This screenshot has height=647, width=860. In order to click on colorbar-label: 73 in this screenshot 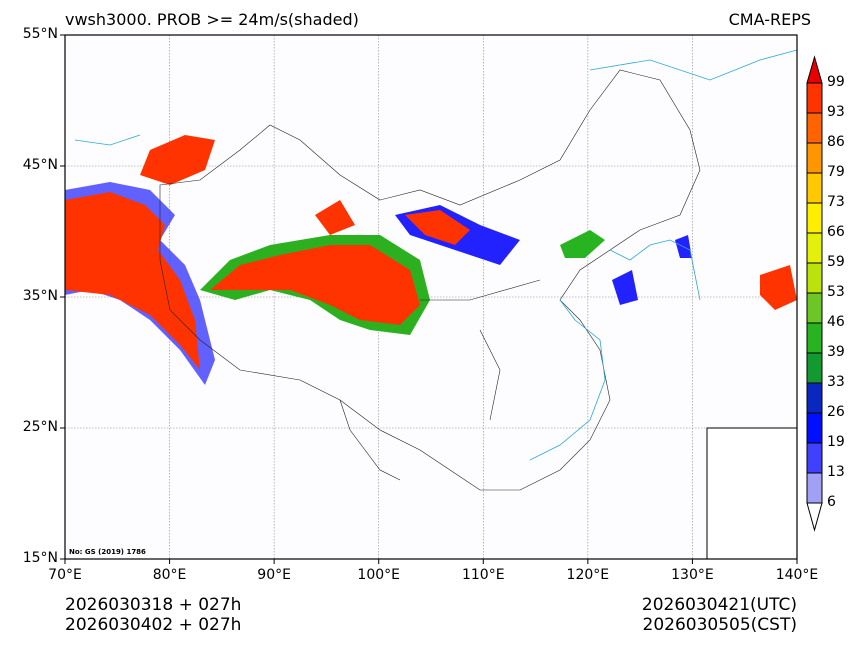, I will do `click(836, 202)`.